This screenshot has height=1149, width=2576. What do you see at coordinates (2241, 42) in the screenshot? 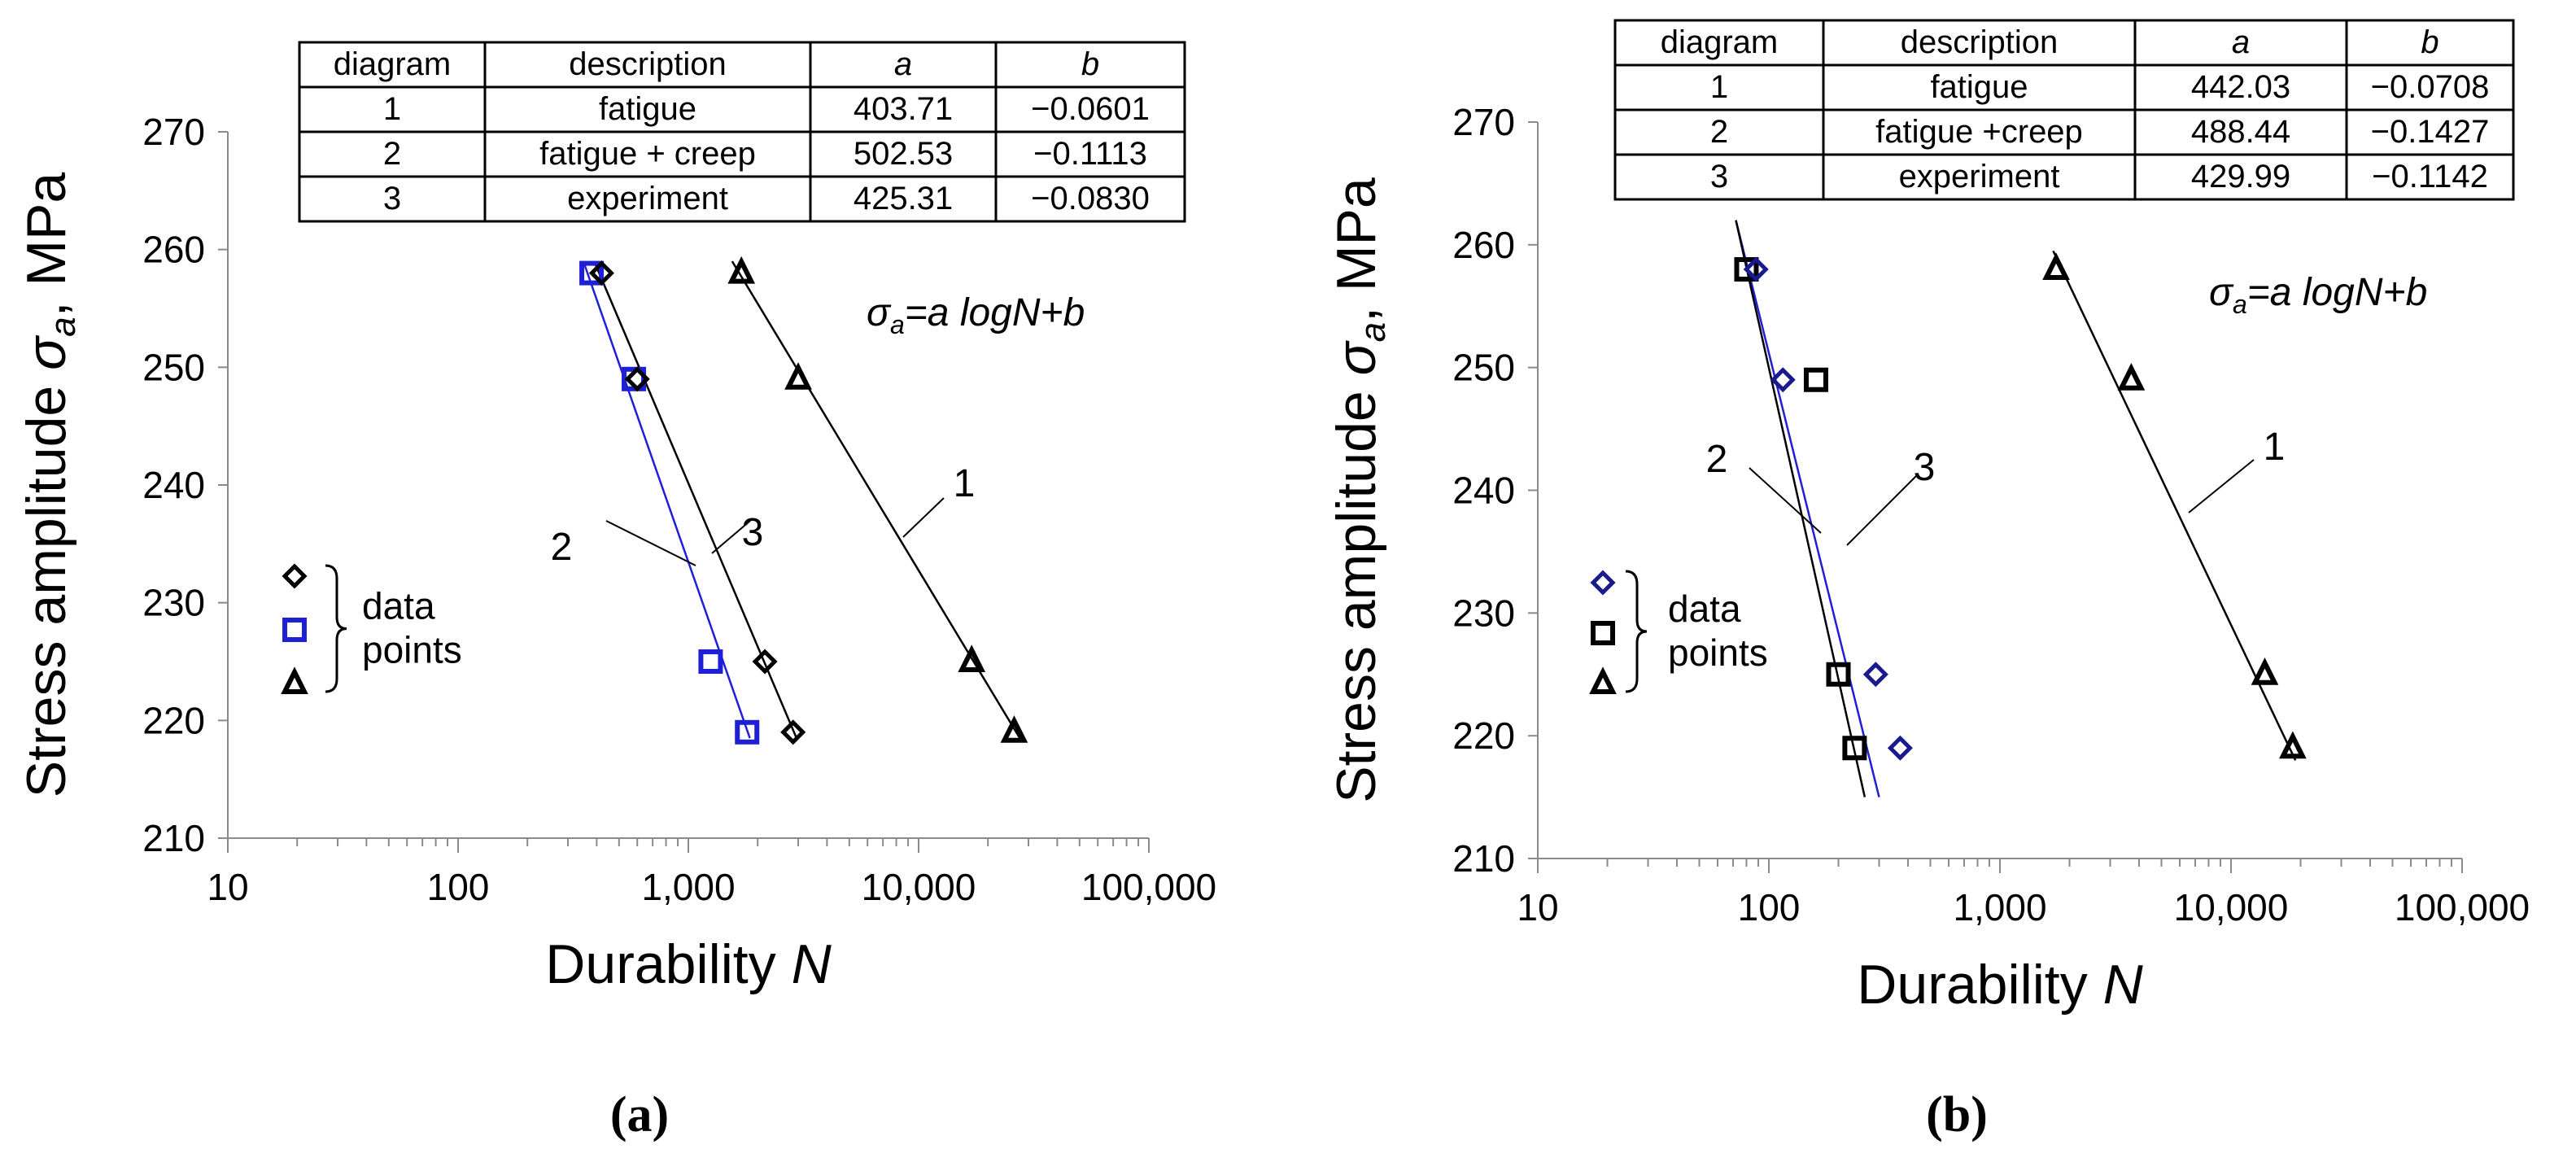
I see `table-header-cell: a` at bounding box center [2241, 42].